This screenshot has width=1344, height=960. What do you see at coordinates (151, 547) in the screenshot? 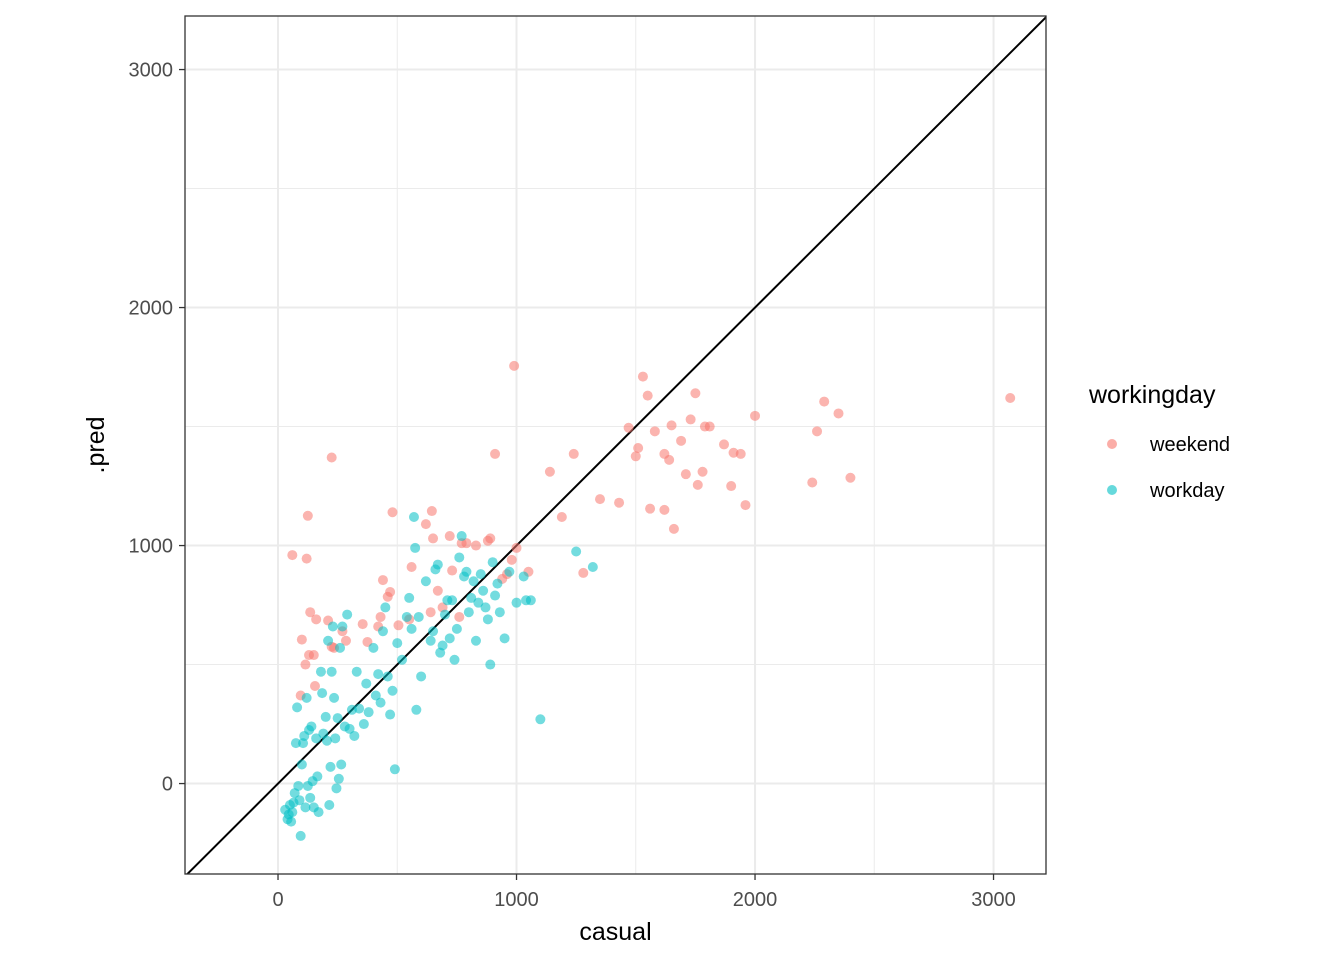
I see `y-tick-label: 1000` at bounding box center [151, 547].